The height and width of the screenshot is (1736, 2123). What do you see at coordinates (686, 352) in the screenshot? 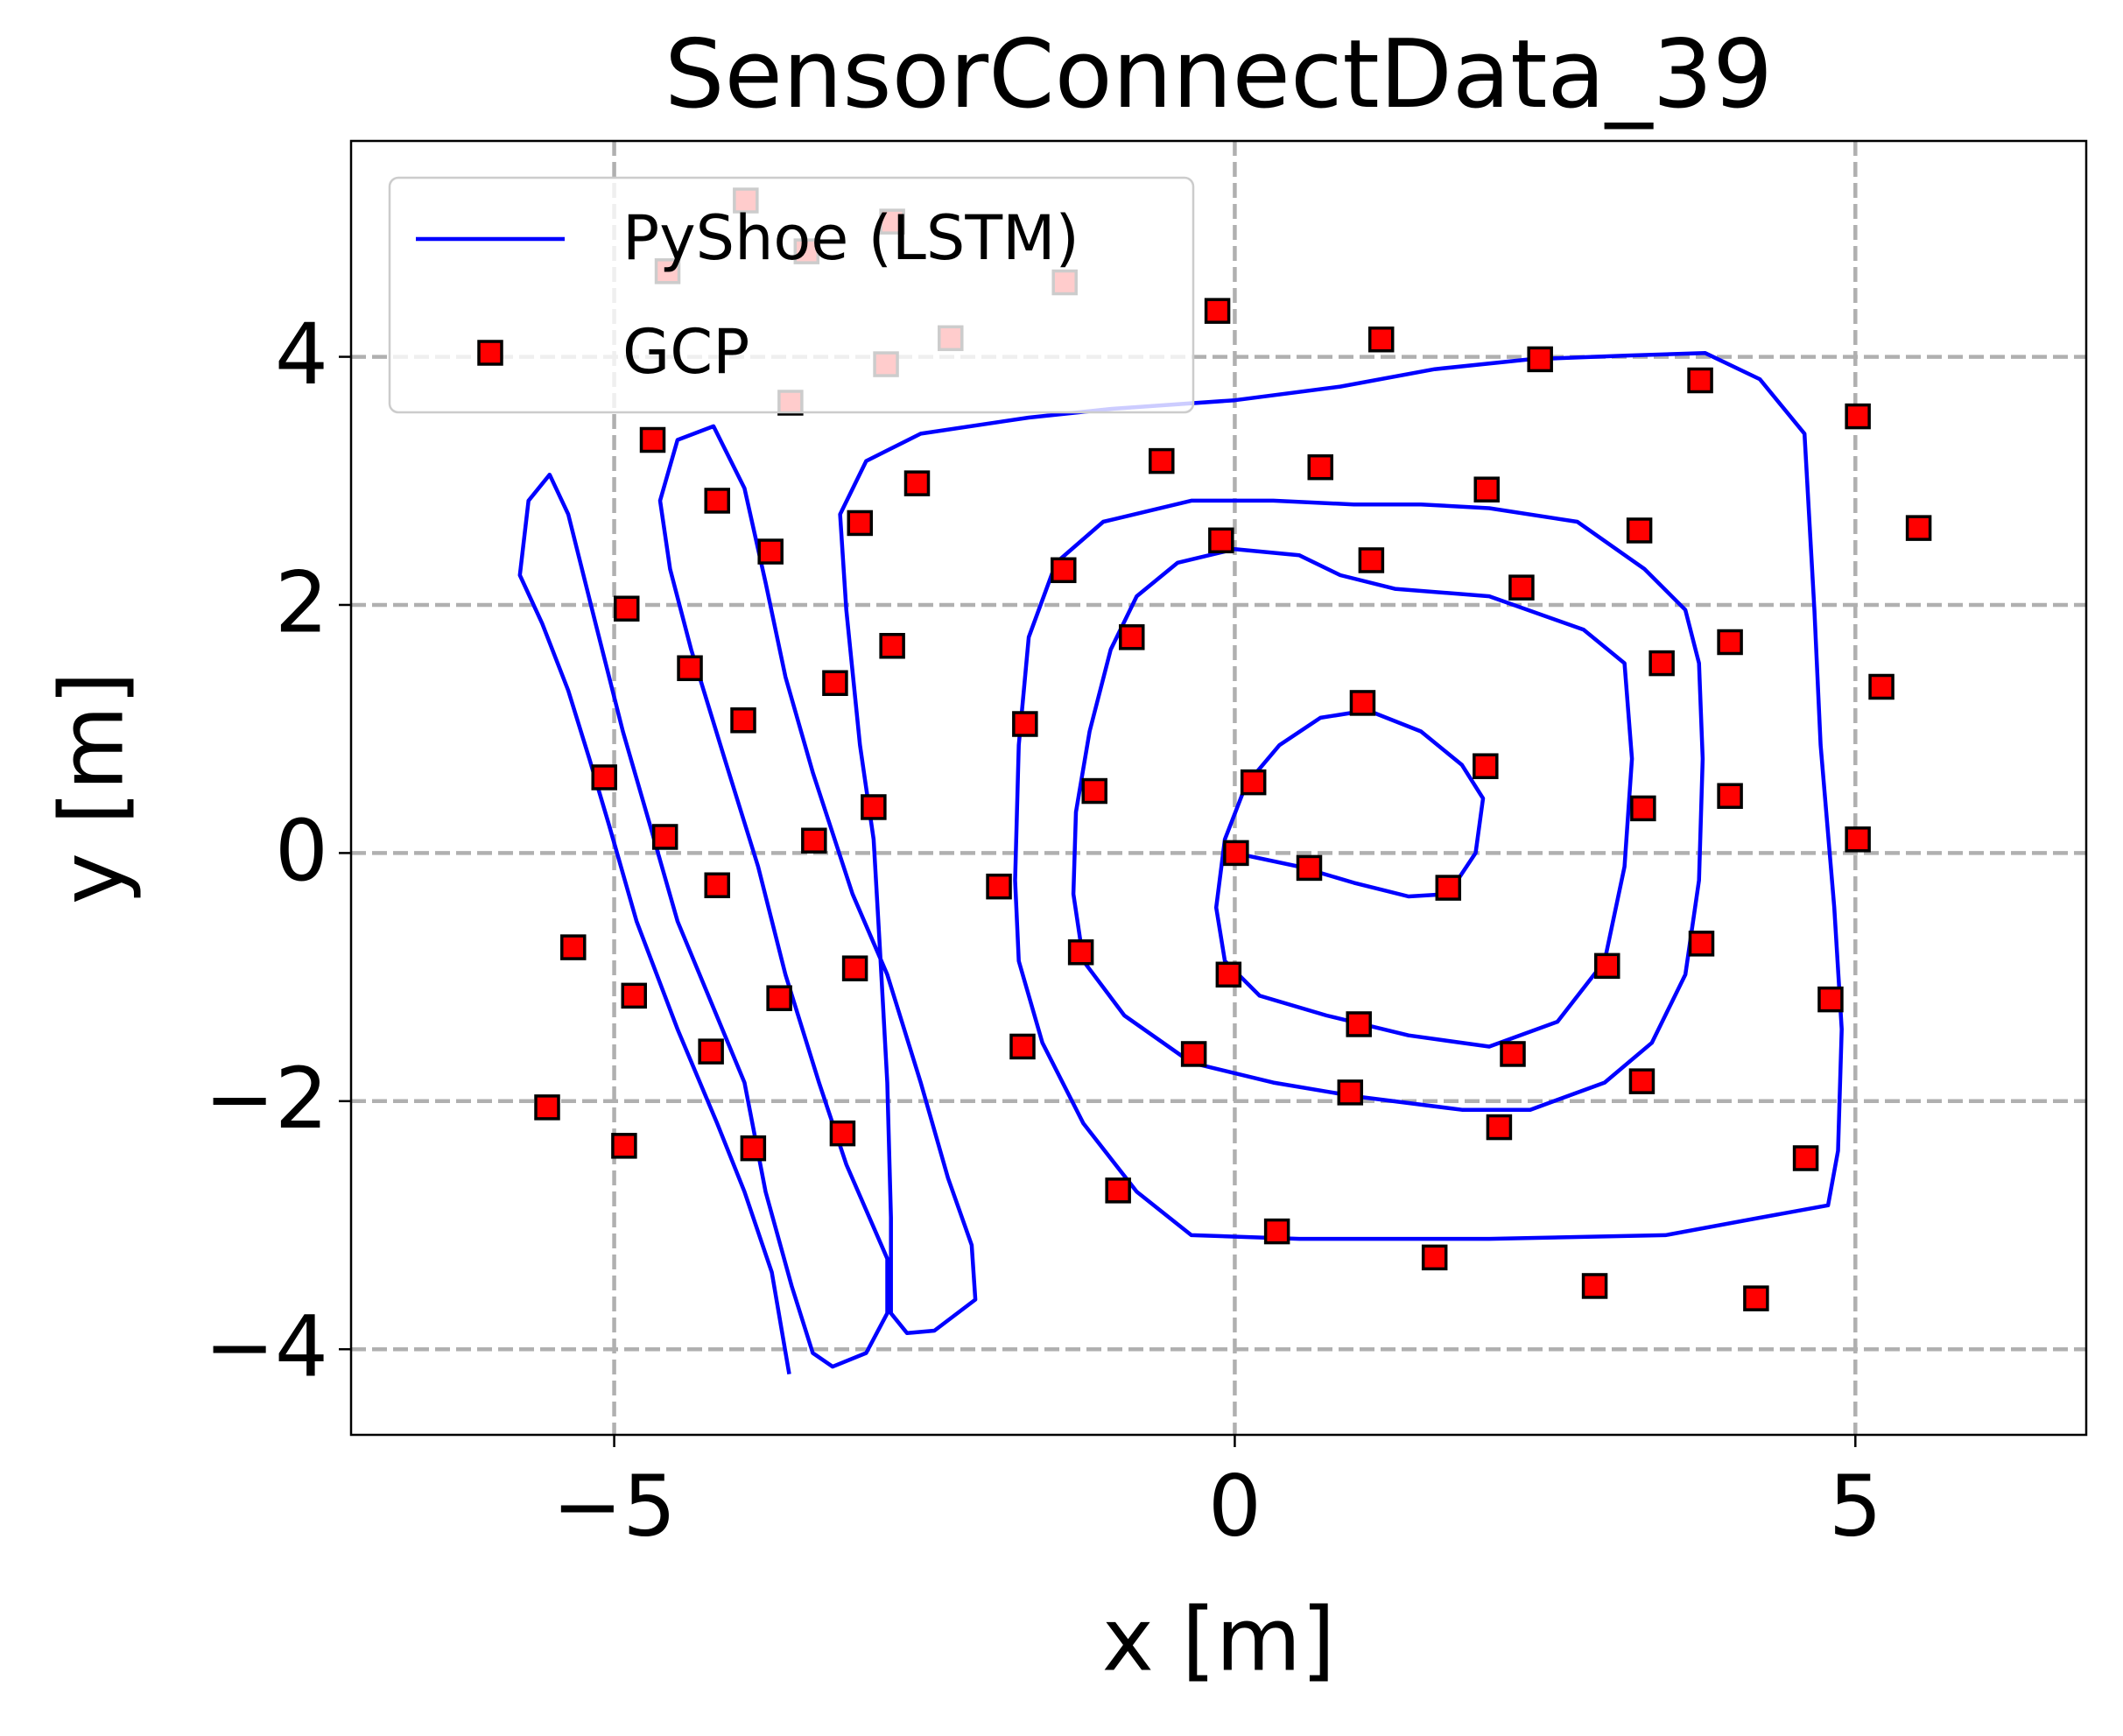
I see `legend-label: GCP` at bounding box center [686, 352].